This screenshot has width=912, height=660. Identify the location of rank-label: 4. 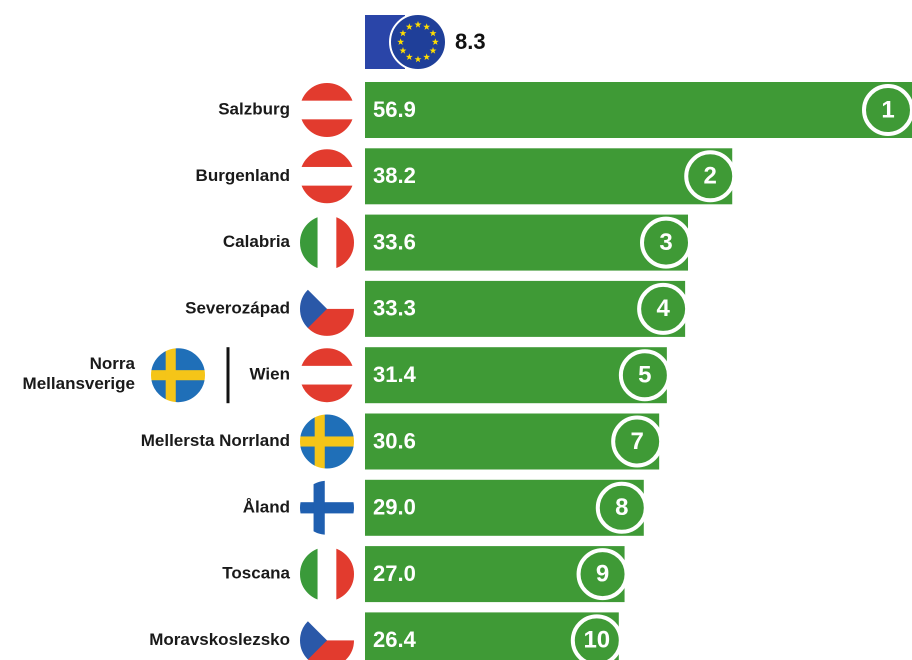
(663, 308).